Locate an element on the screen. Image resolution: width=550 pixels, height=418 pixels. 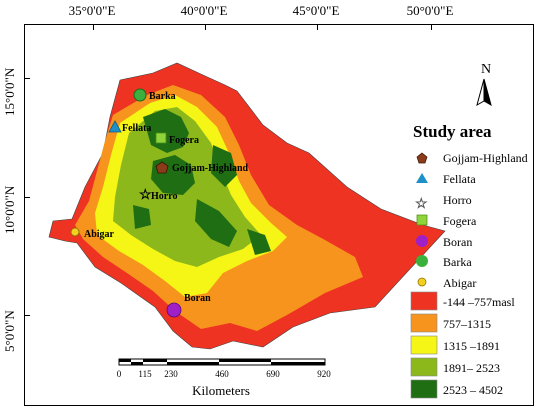
axis-tick-top: 50°0'0"E is located at coordinates (430, 10).